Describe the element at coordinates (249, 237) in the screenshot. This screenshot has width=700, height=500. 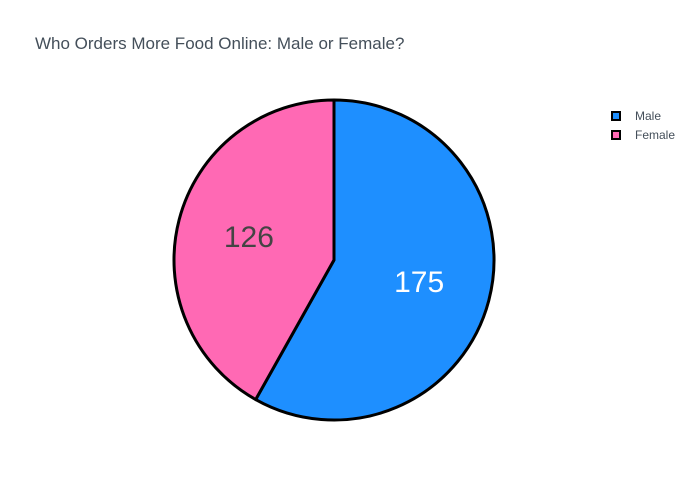
I see `pie-value-label-female: 126` at that location.